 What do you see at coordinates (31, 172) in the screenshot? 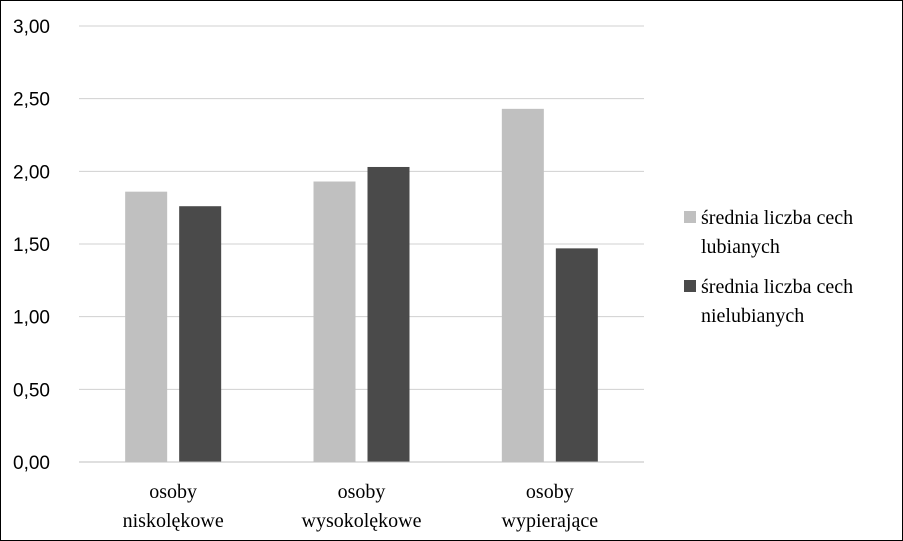
I see `y-tick-label: 2,00` at bounding box center [31, 172].